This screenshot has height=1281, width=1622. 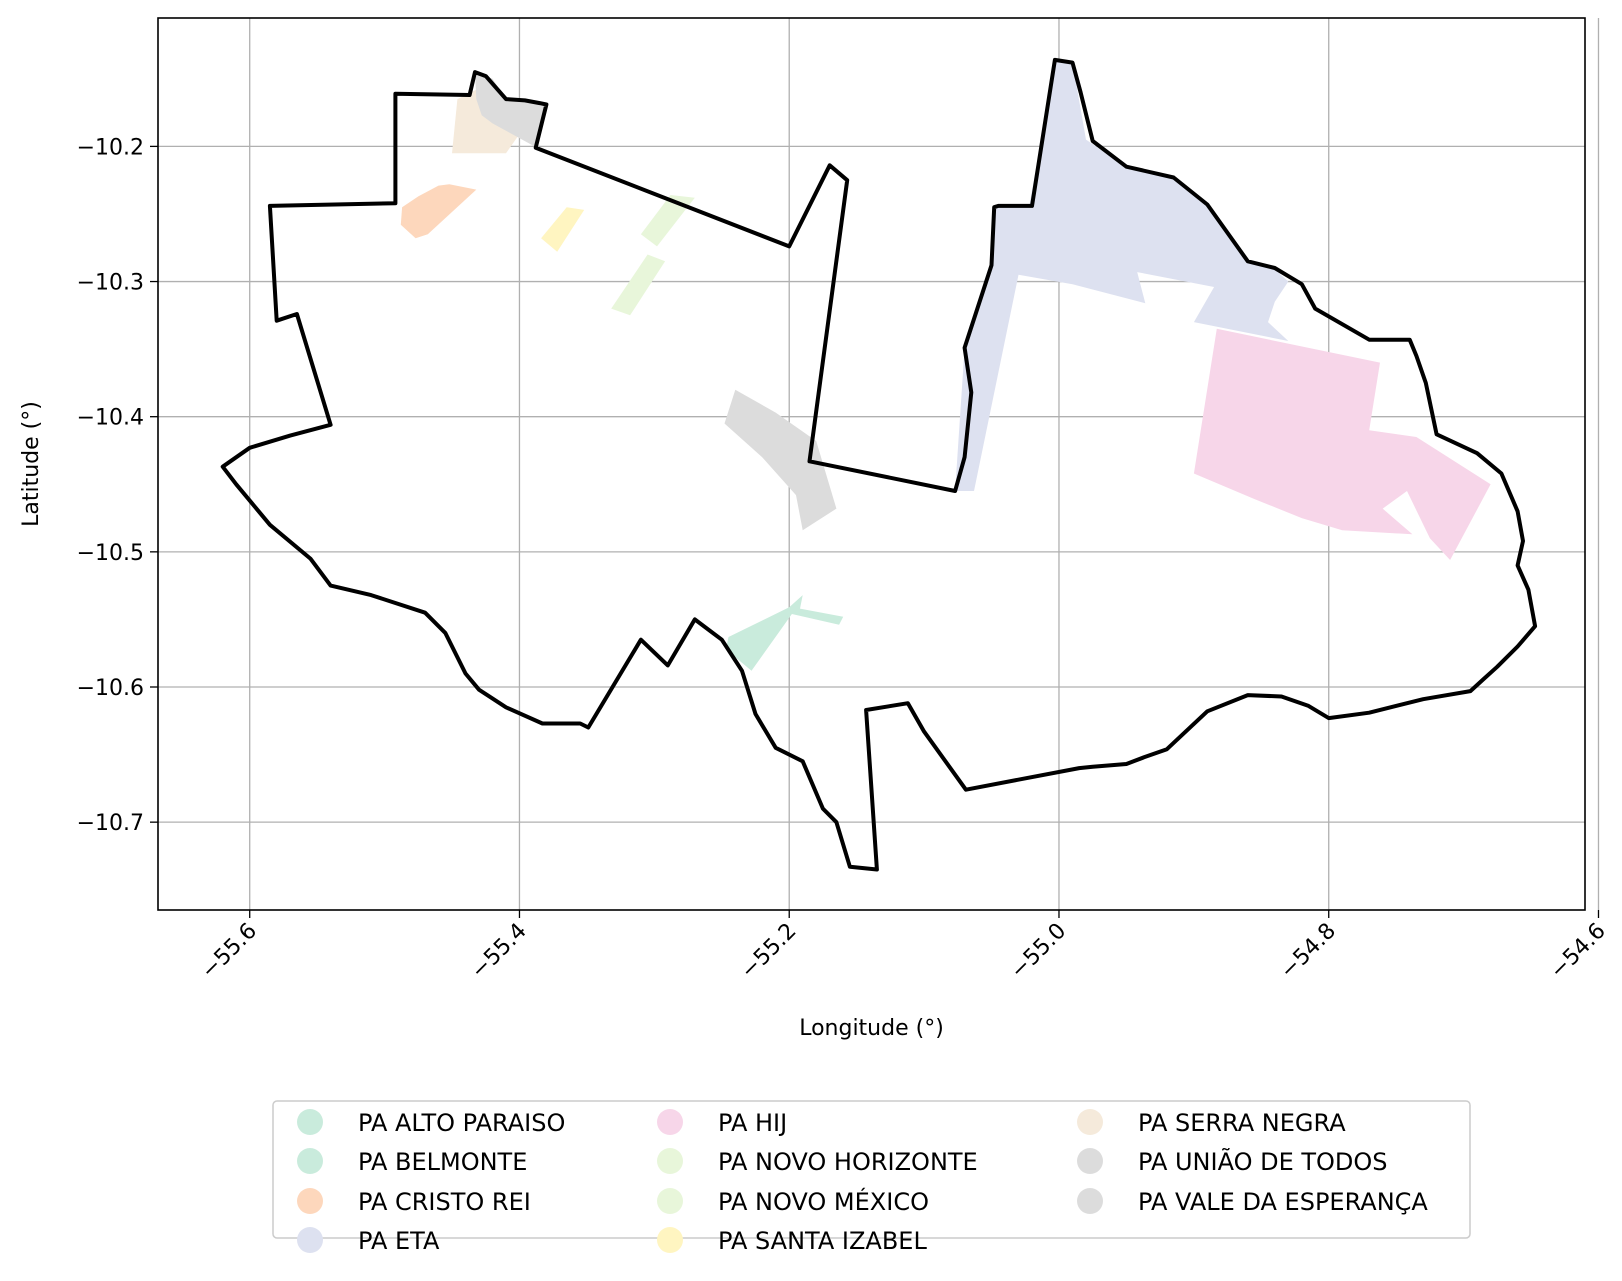 I want to click on legend-label-1: PA BELMONTE, so click(x=442, y=1162).